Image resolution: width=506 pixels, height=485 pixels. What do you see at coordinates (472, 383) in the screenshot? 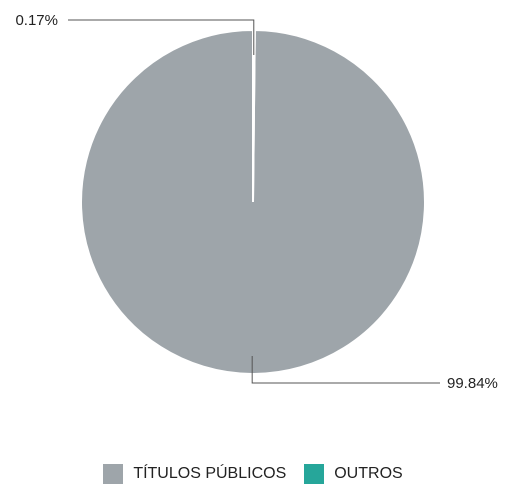
I see `data-label-titulos-publicos: 99.84%` at bounding box center [472, 383].